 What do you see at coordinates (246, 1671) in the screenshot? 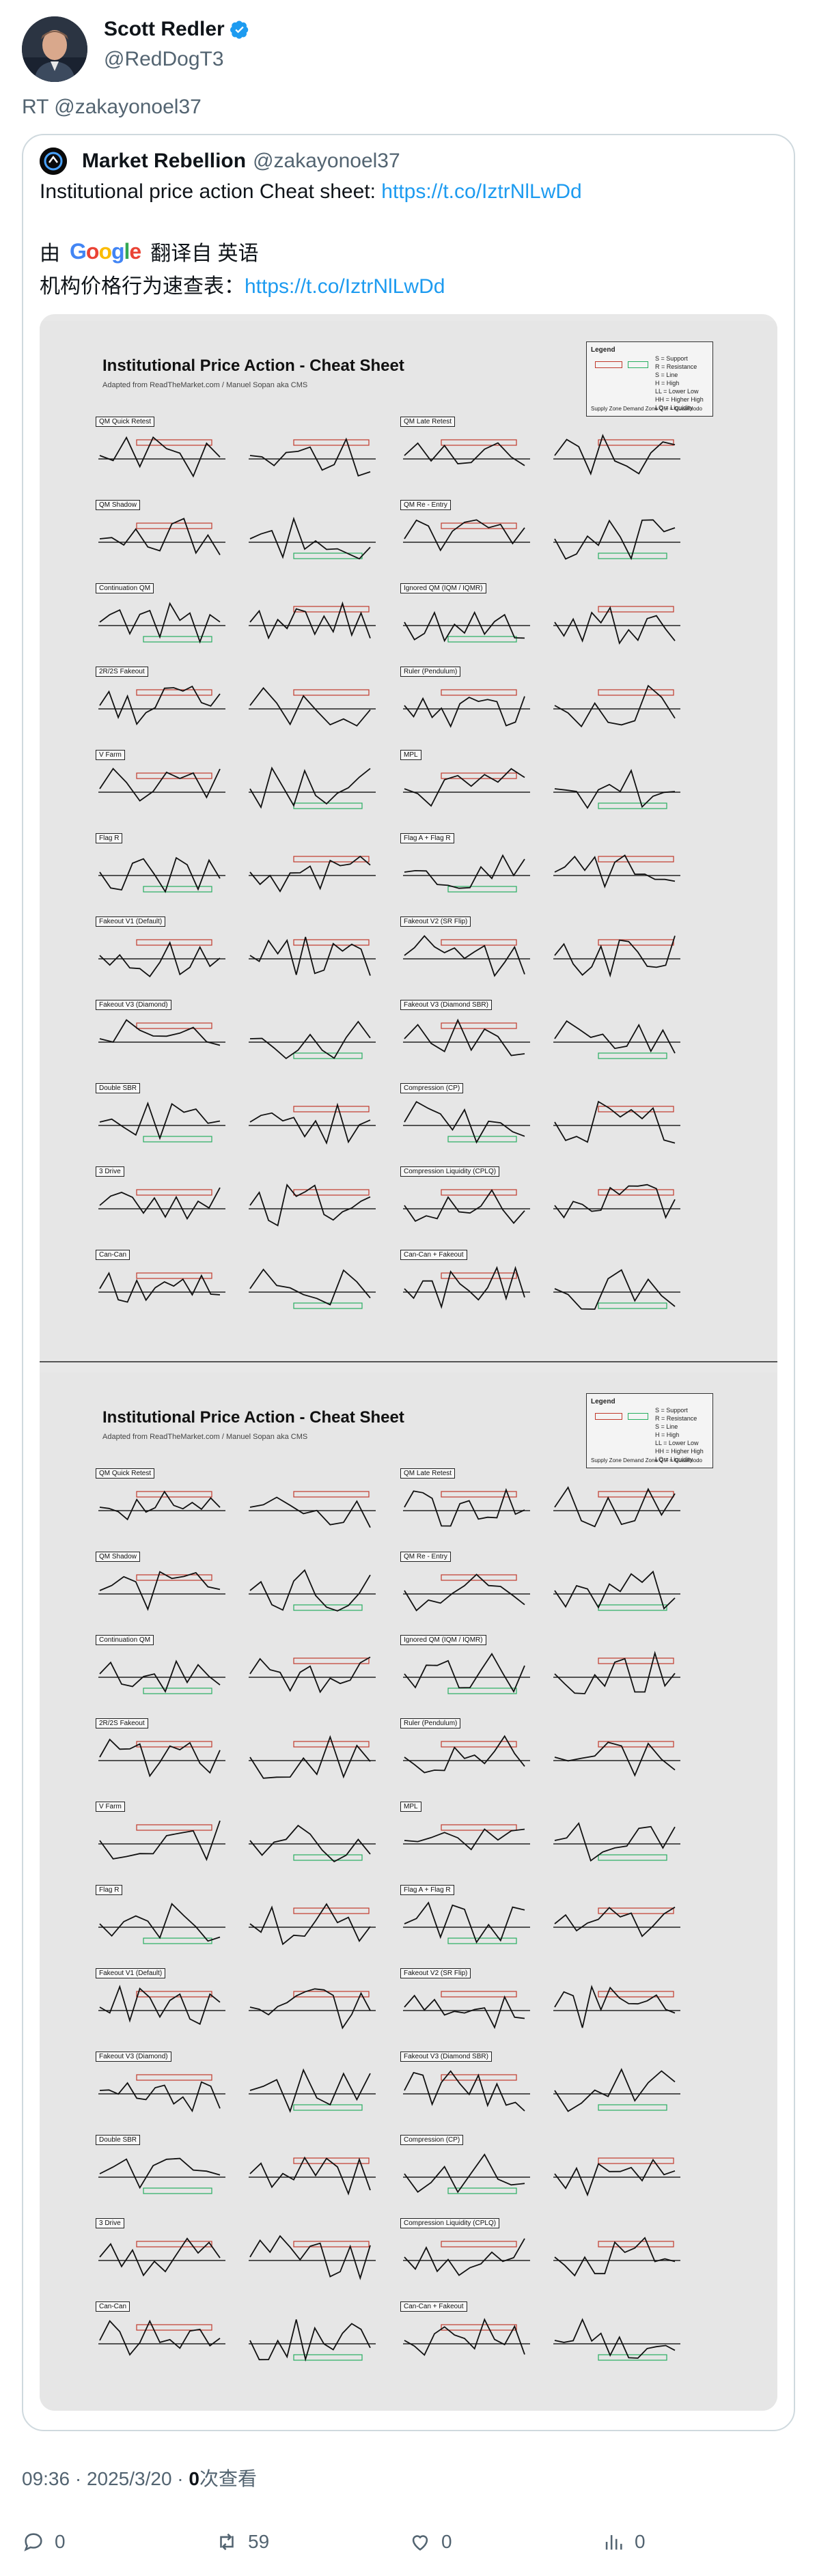
I see `pattern-diagram: Continuation QM` at bounding box center [246, 1671].